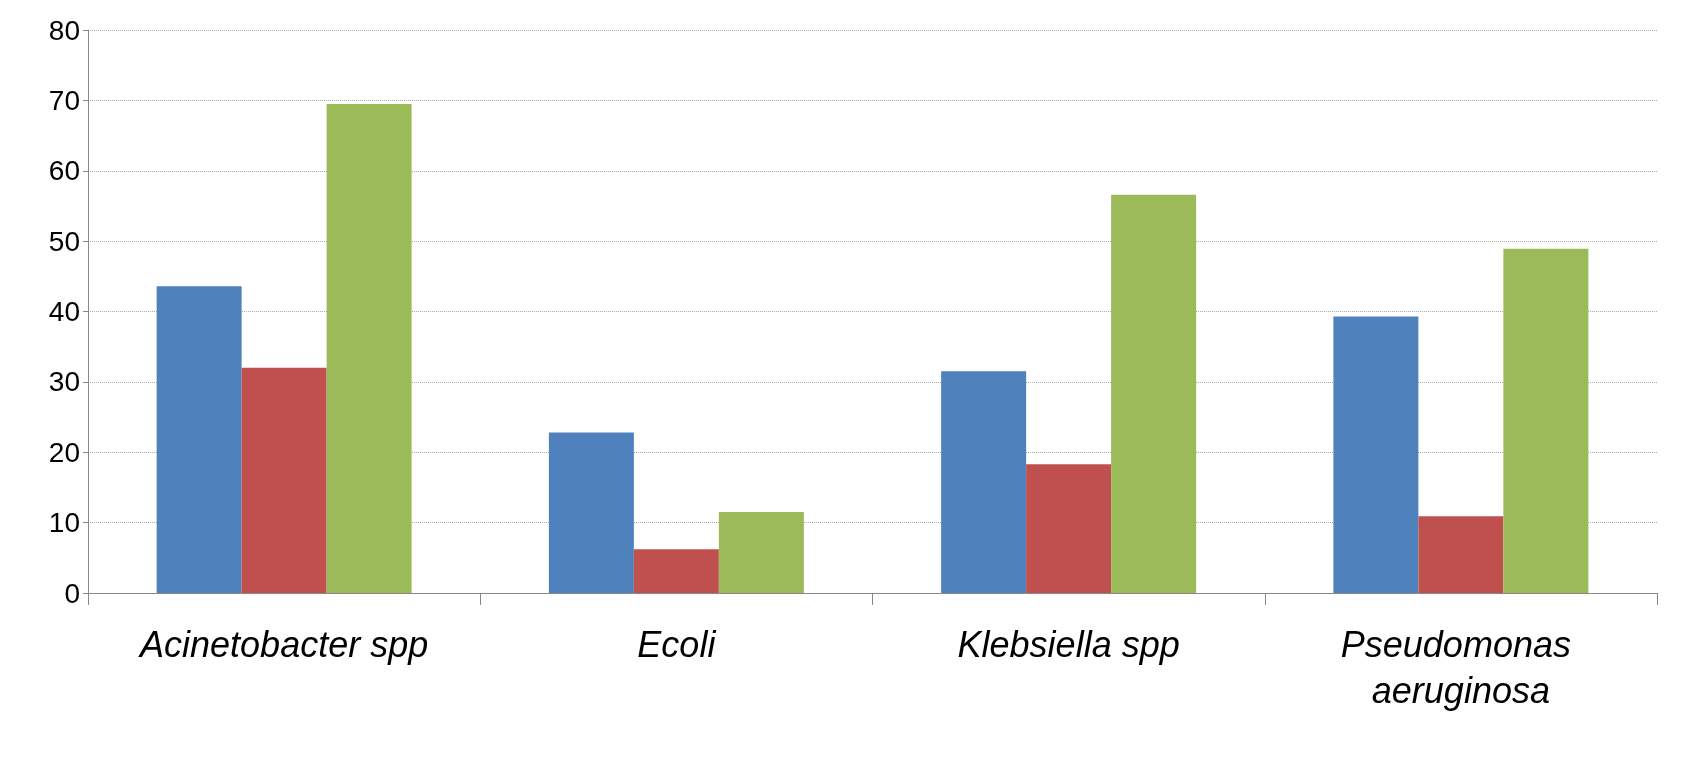  Describe the element at coordinates (64, 382) in the screenshot. I see `y-tick-label: 30` at that location.